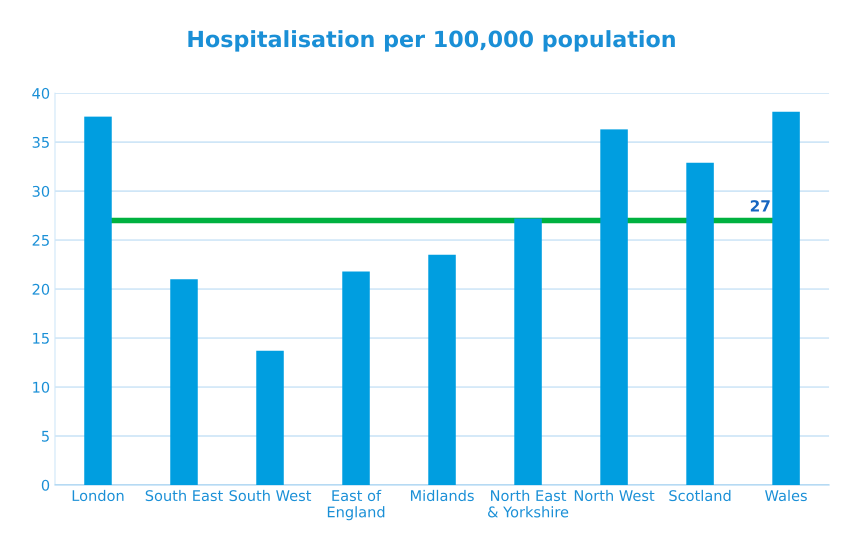 This screenshot has height=548, width=846. I want to click on chart-title: Hospitalisation per 100,000 population, so click(431, 41).